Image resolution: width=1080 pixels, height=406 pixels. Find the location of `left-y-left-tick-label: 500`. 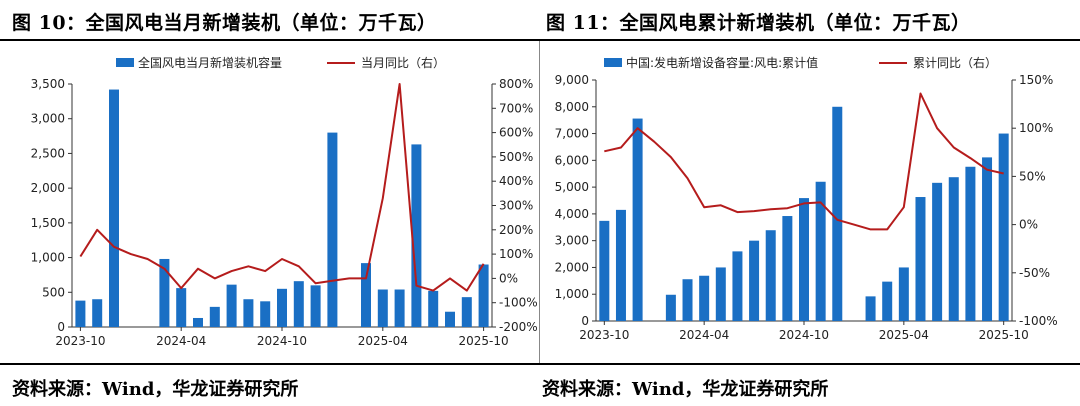

left-y-left-tick-label: 500 is located at coordinates (53, 292).